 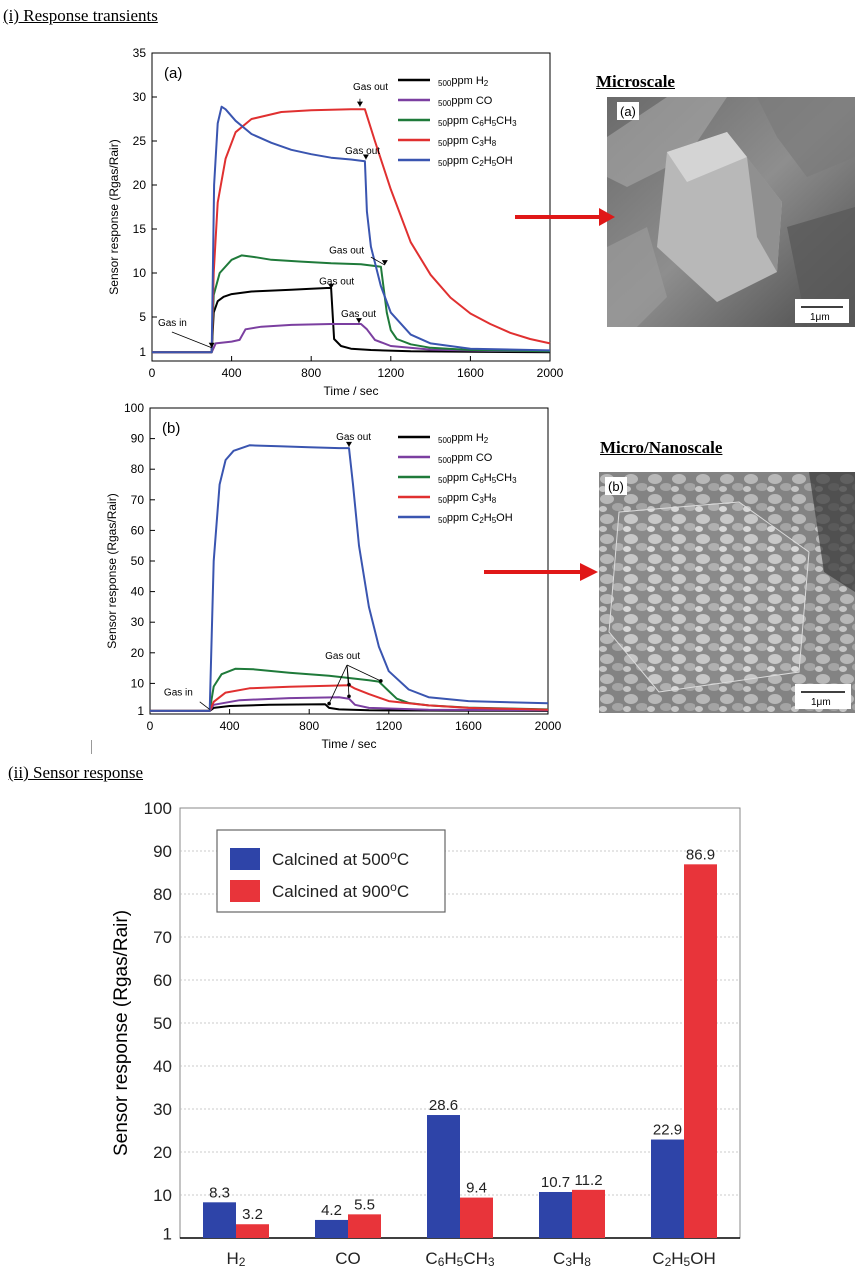 I want to click on category-label: CO, so click(x=348, y=1258).